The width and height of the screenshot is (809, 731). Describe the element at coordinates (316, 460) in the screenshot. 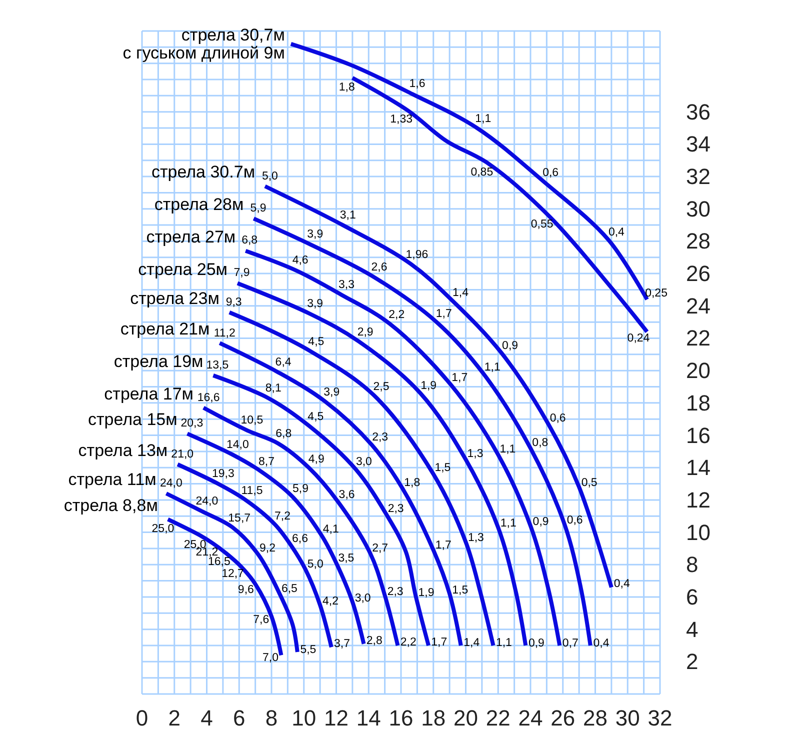

I see `annotation: 4,9` at that location.